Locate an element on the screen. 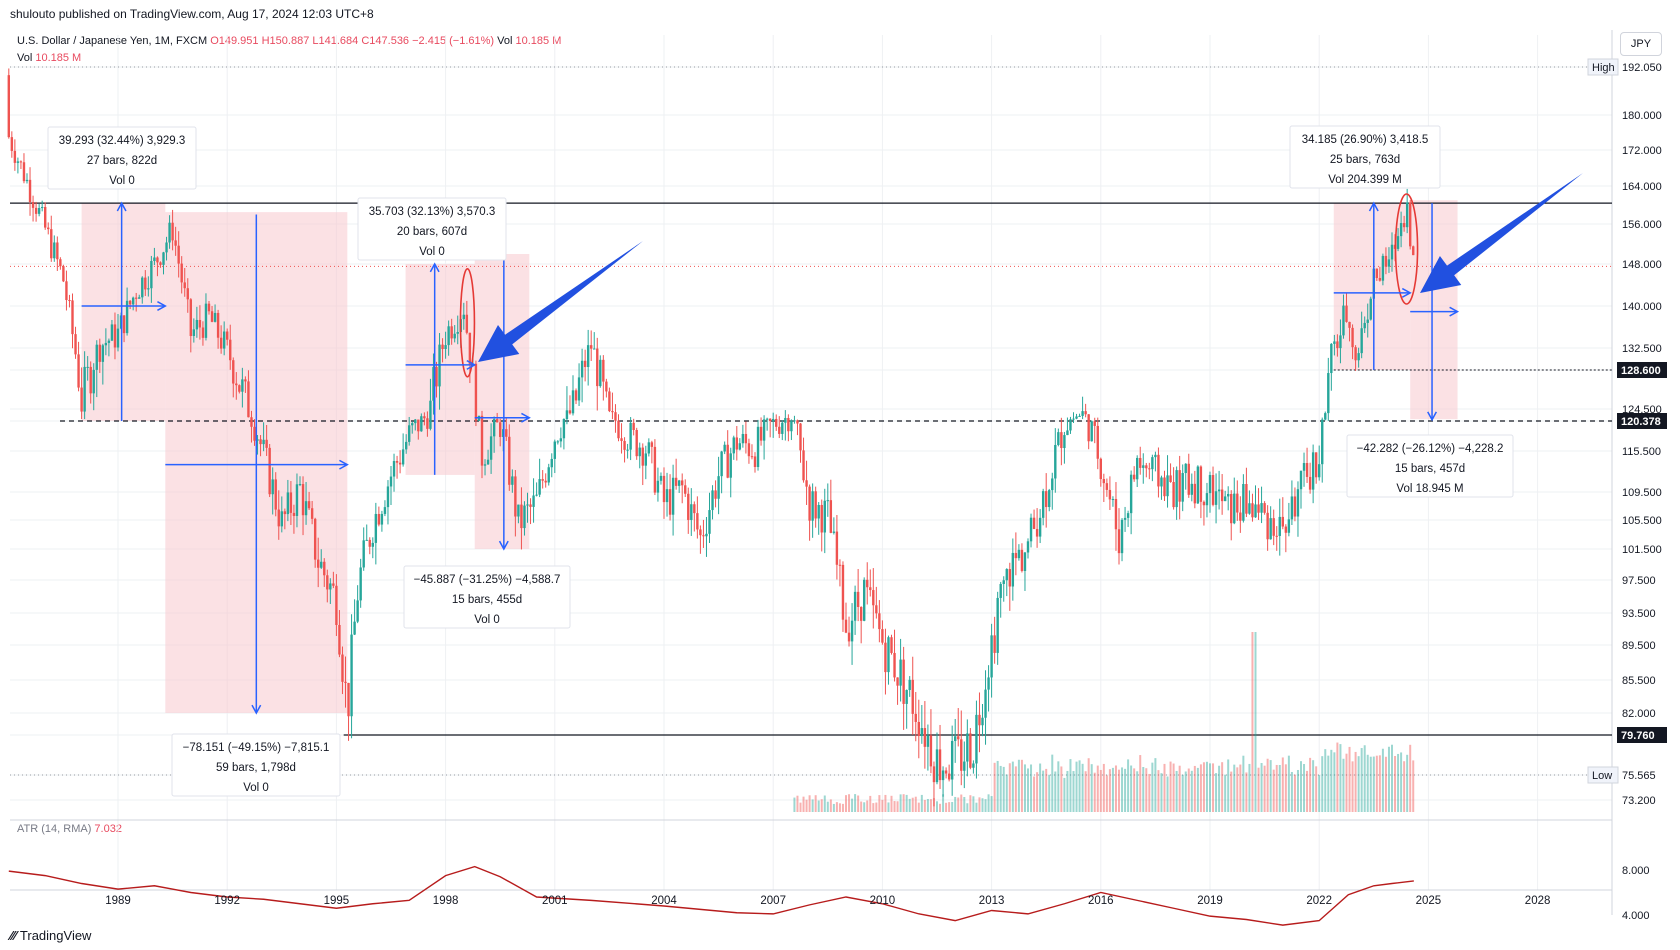 This screenshot has width=1680, height=950. legend-change: −2.415 (−1.61%) is located at coordinates (453, 41).